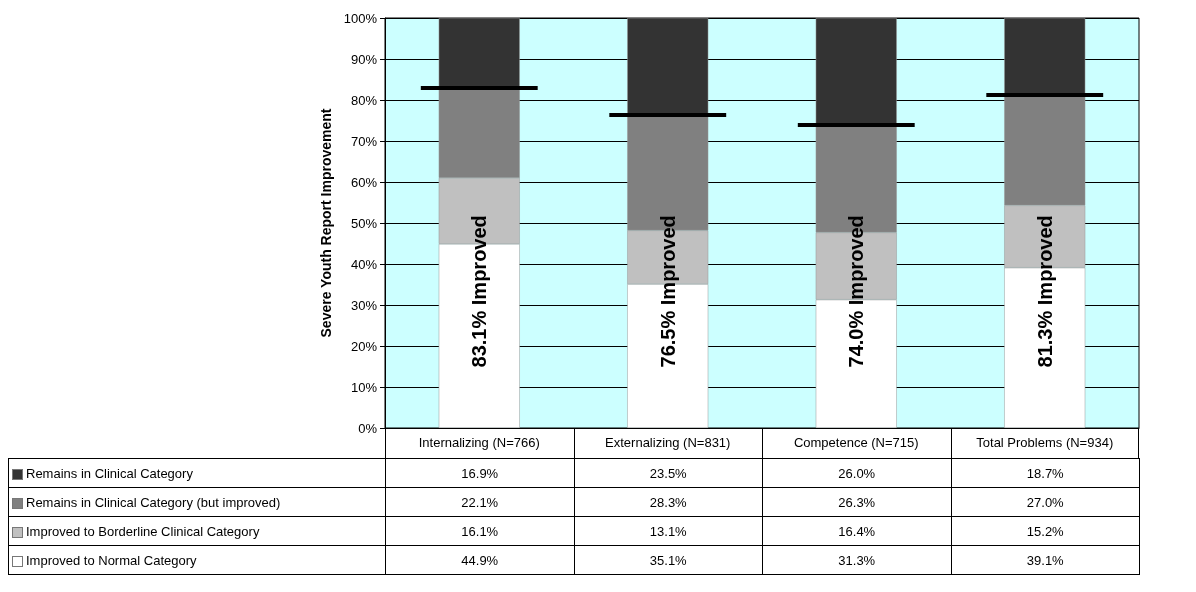  Describe the element at coordinates (364, 346) in the screenshot. I see `y-tick-label: 20%` at that location.